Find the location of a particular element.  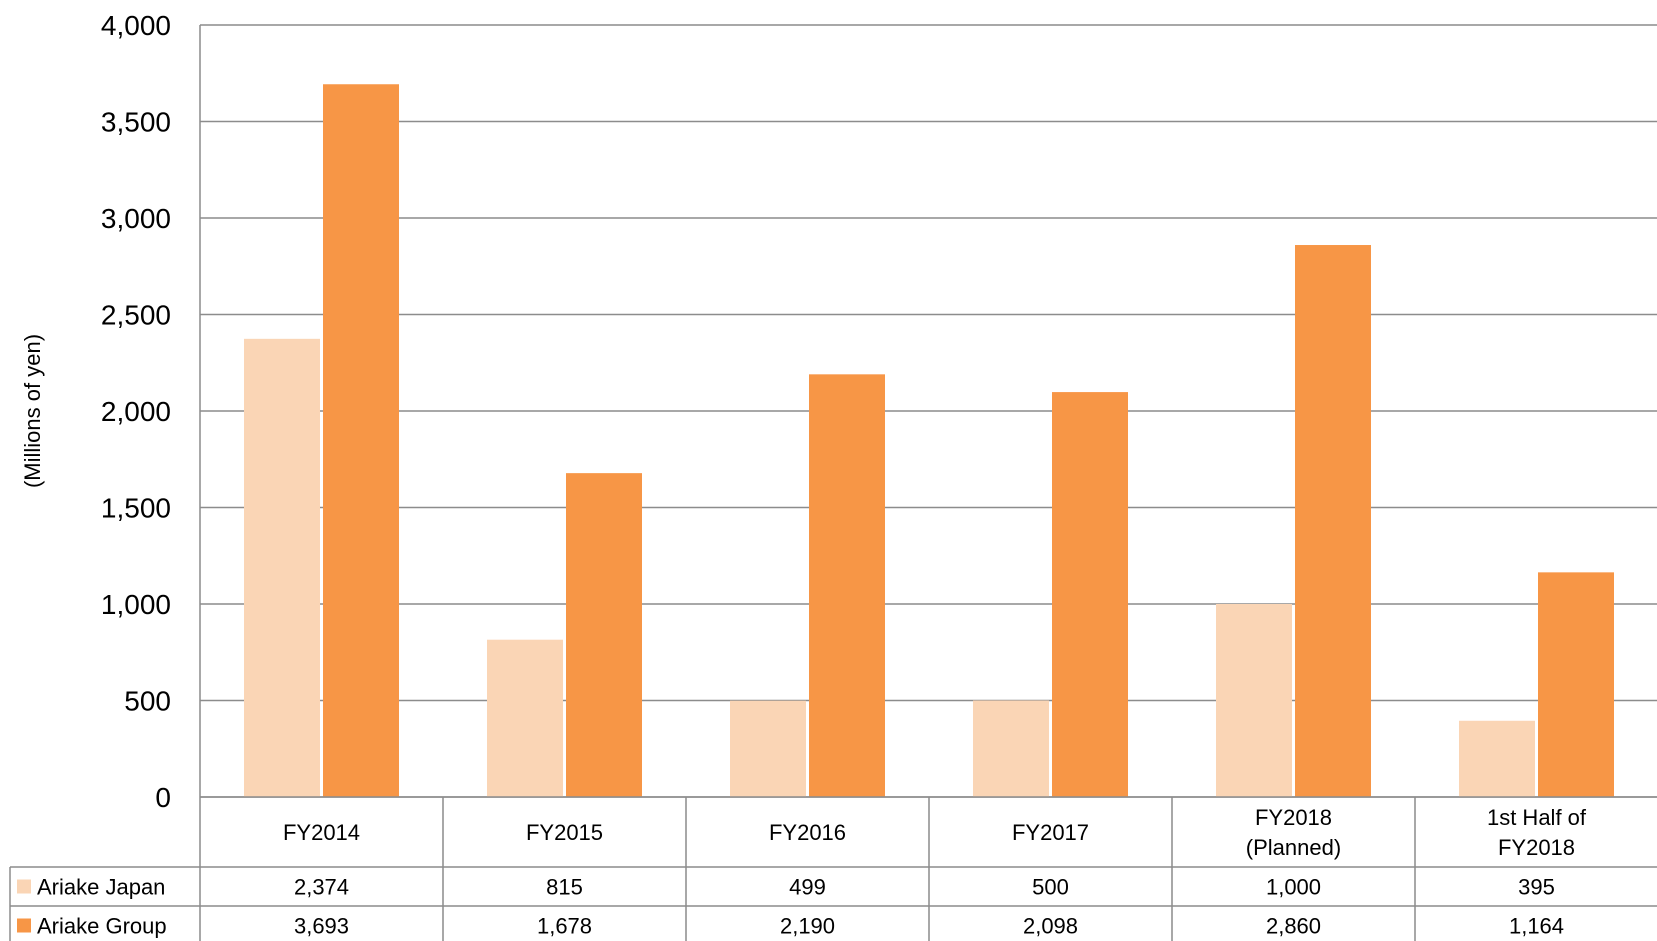

y-tick-label: 4,000 is located at coordinates (136, 25).